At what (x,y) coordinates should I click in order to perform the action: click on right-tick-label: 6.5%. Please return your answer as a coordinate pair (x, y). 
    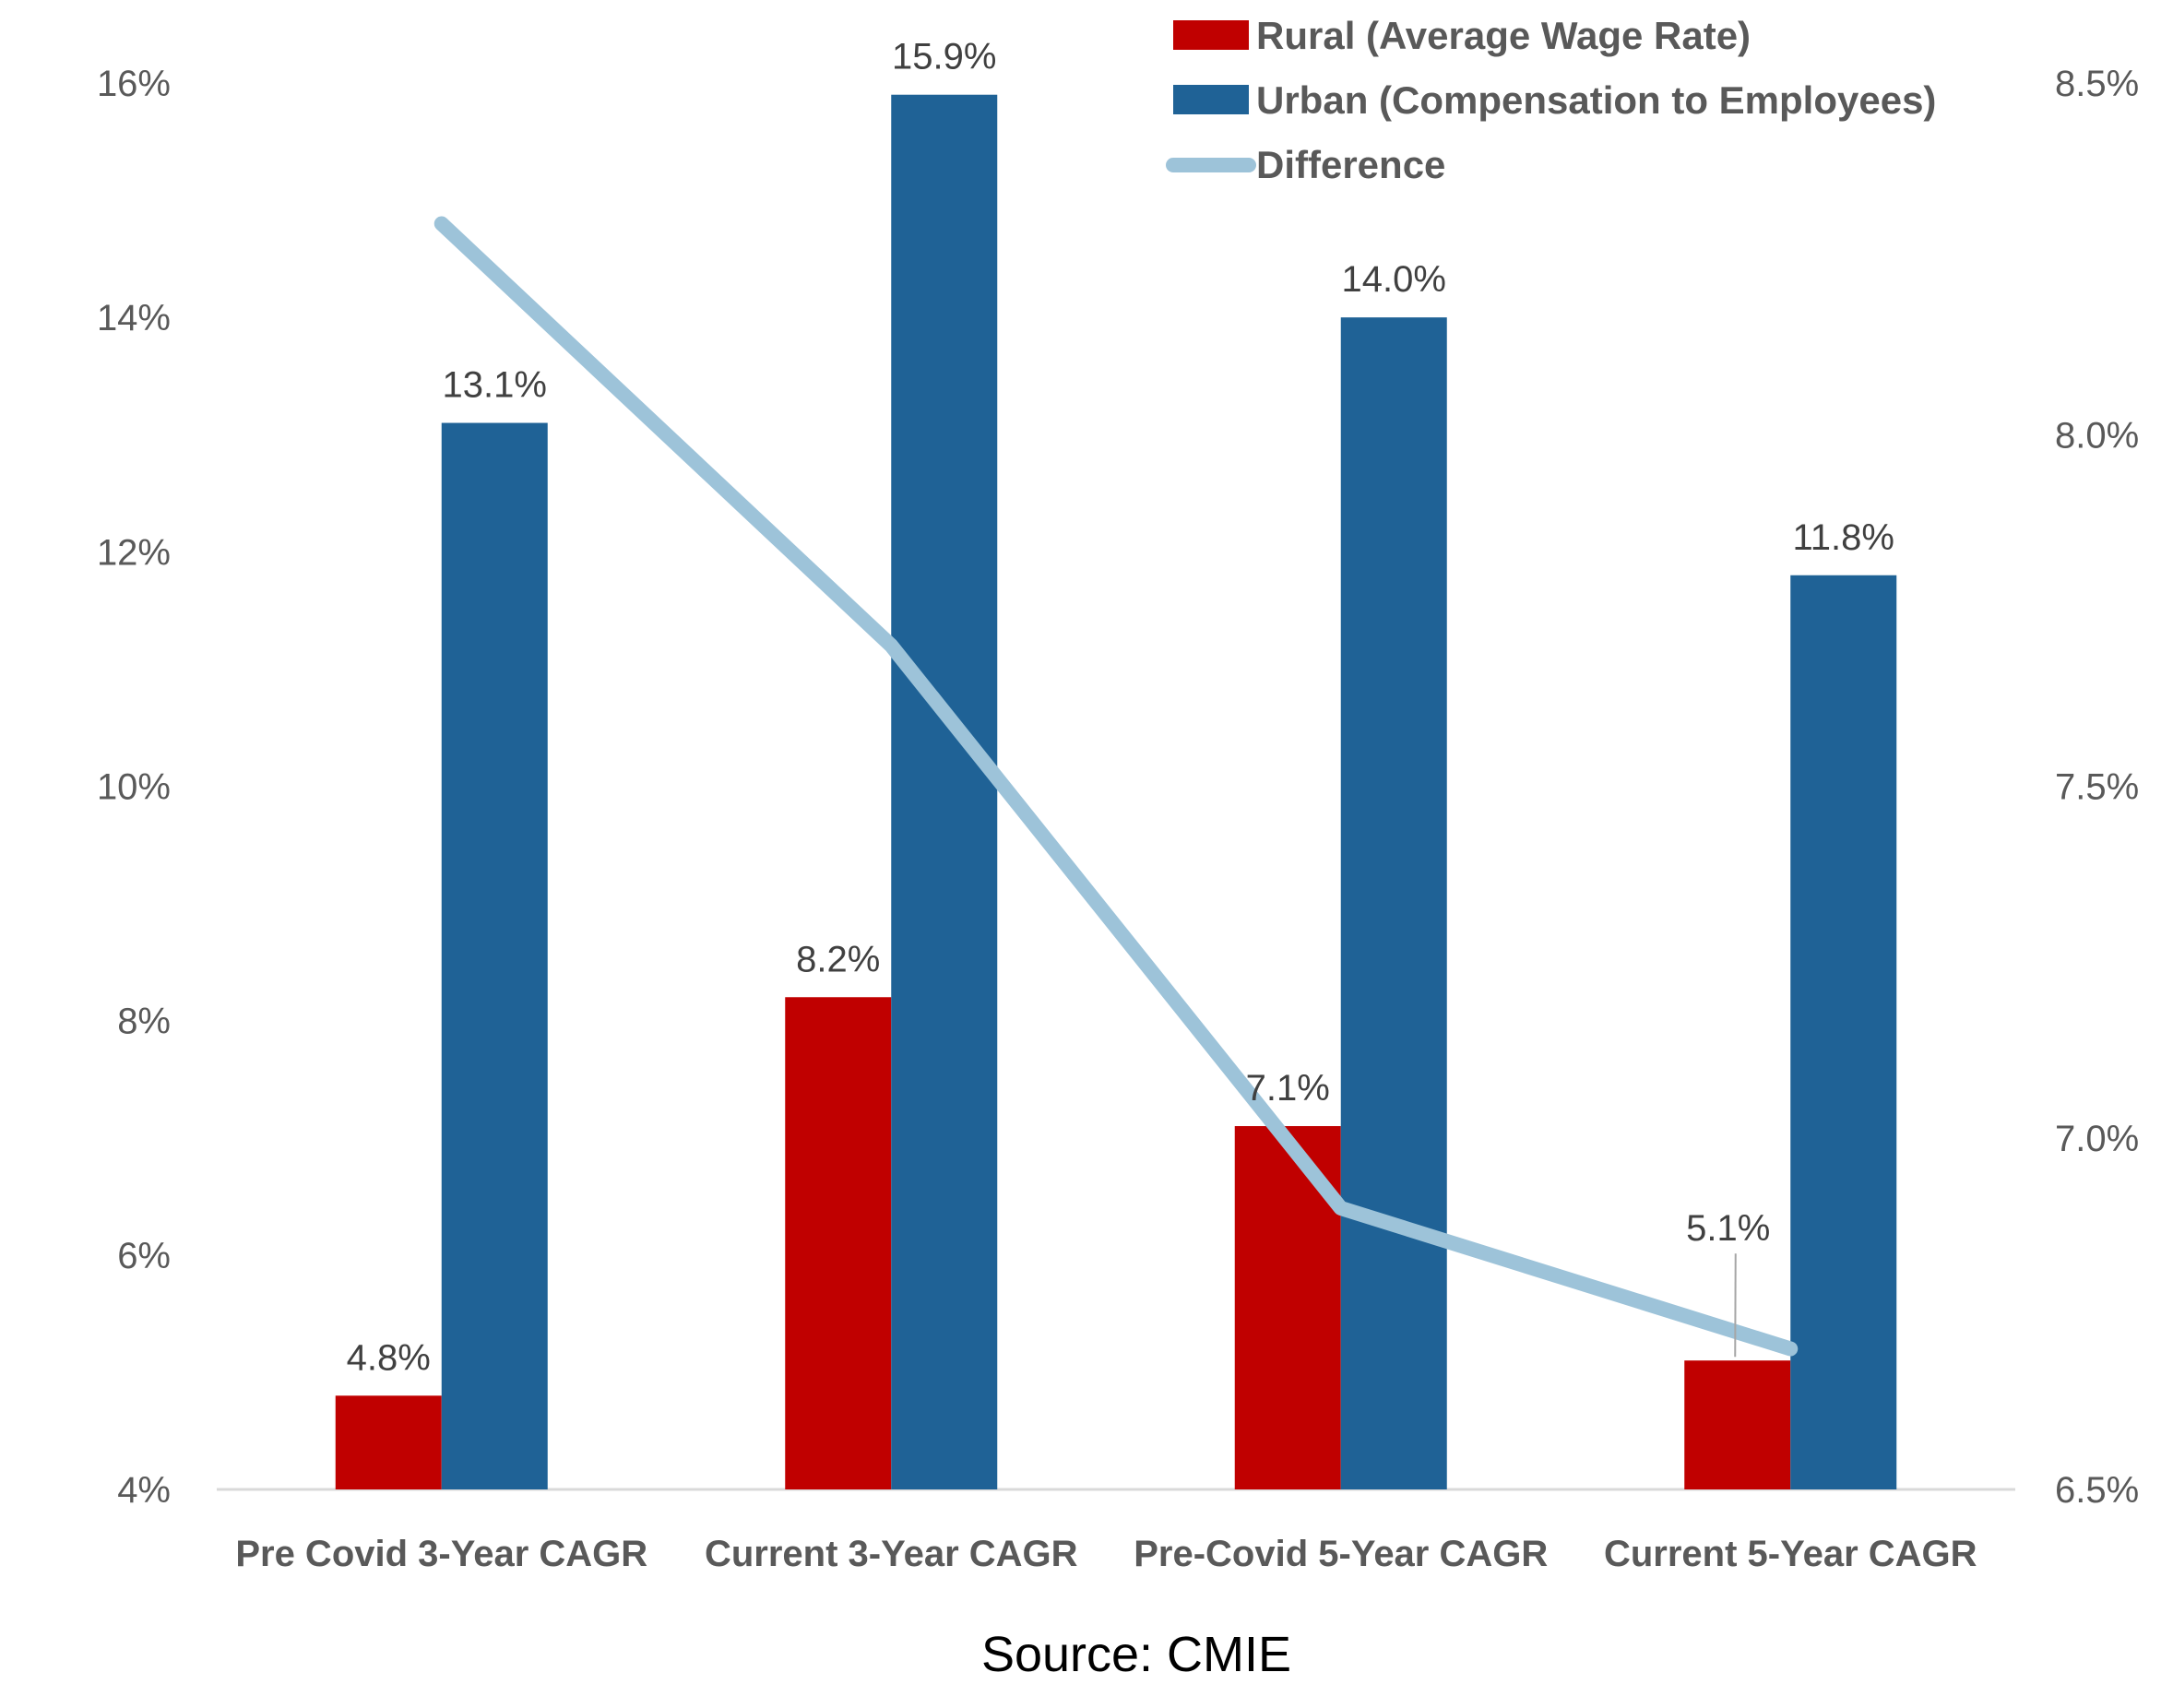
    Looking at the image, I should click on (2097, 1491).